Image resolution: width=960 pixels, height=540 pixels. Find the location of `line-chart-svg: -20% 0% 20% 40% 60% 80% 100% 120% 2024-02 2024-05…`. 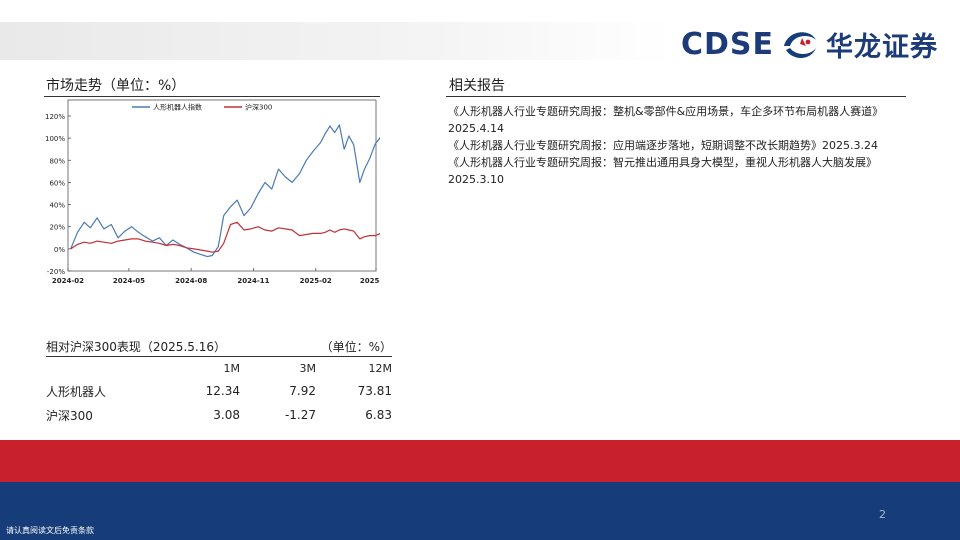

line-chart-svg: -20% 0% 20% 40% 60% 80% 100% 120% 2024-02 2024-05… is located at coordinates (212, 192).